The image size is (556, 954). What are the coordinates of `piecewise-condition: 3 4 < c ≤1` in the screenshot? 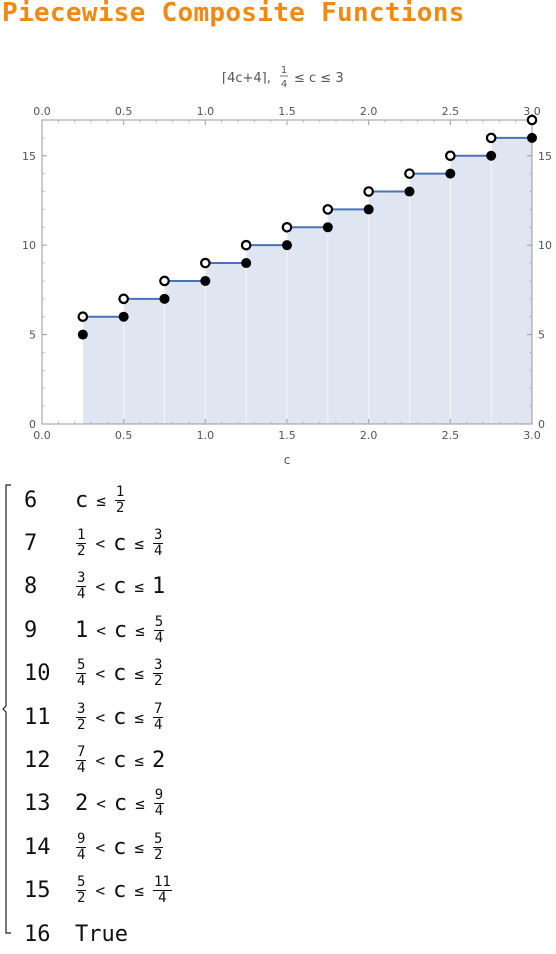 It's located at (120, 586).